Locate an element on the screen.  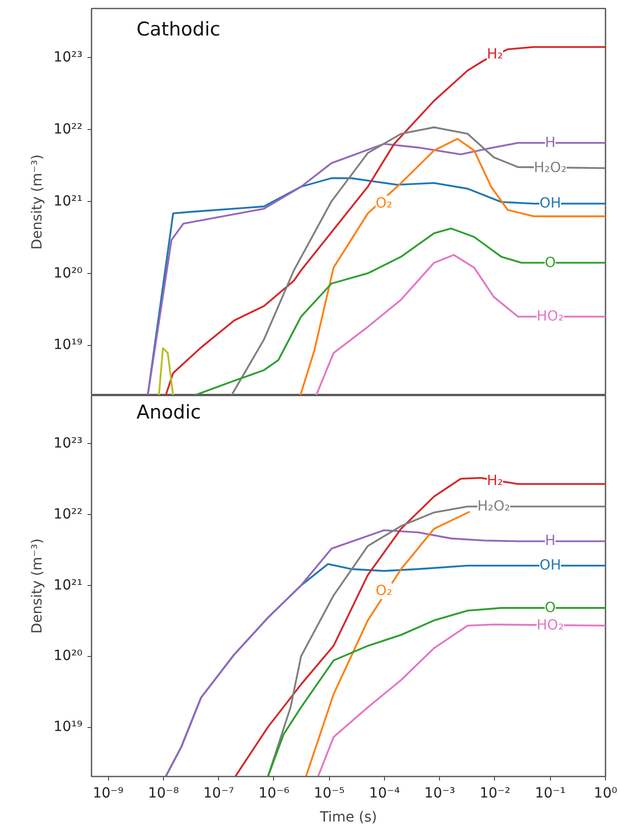
chart-title: Anodic is located at coordinates (168, 413).